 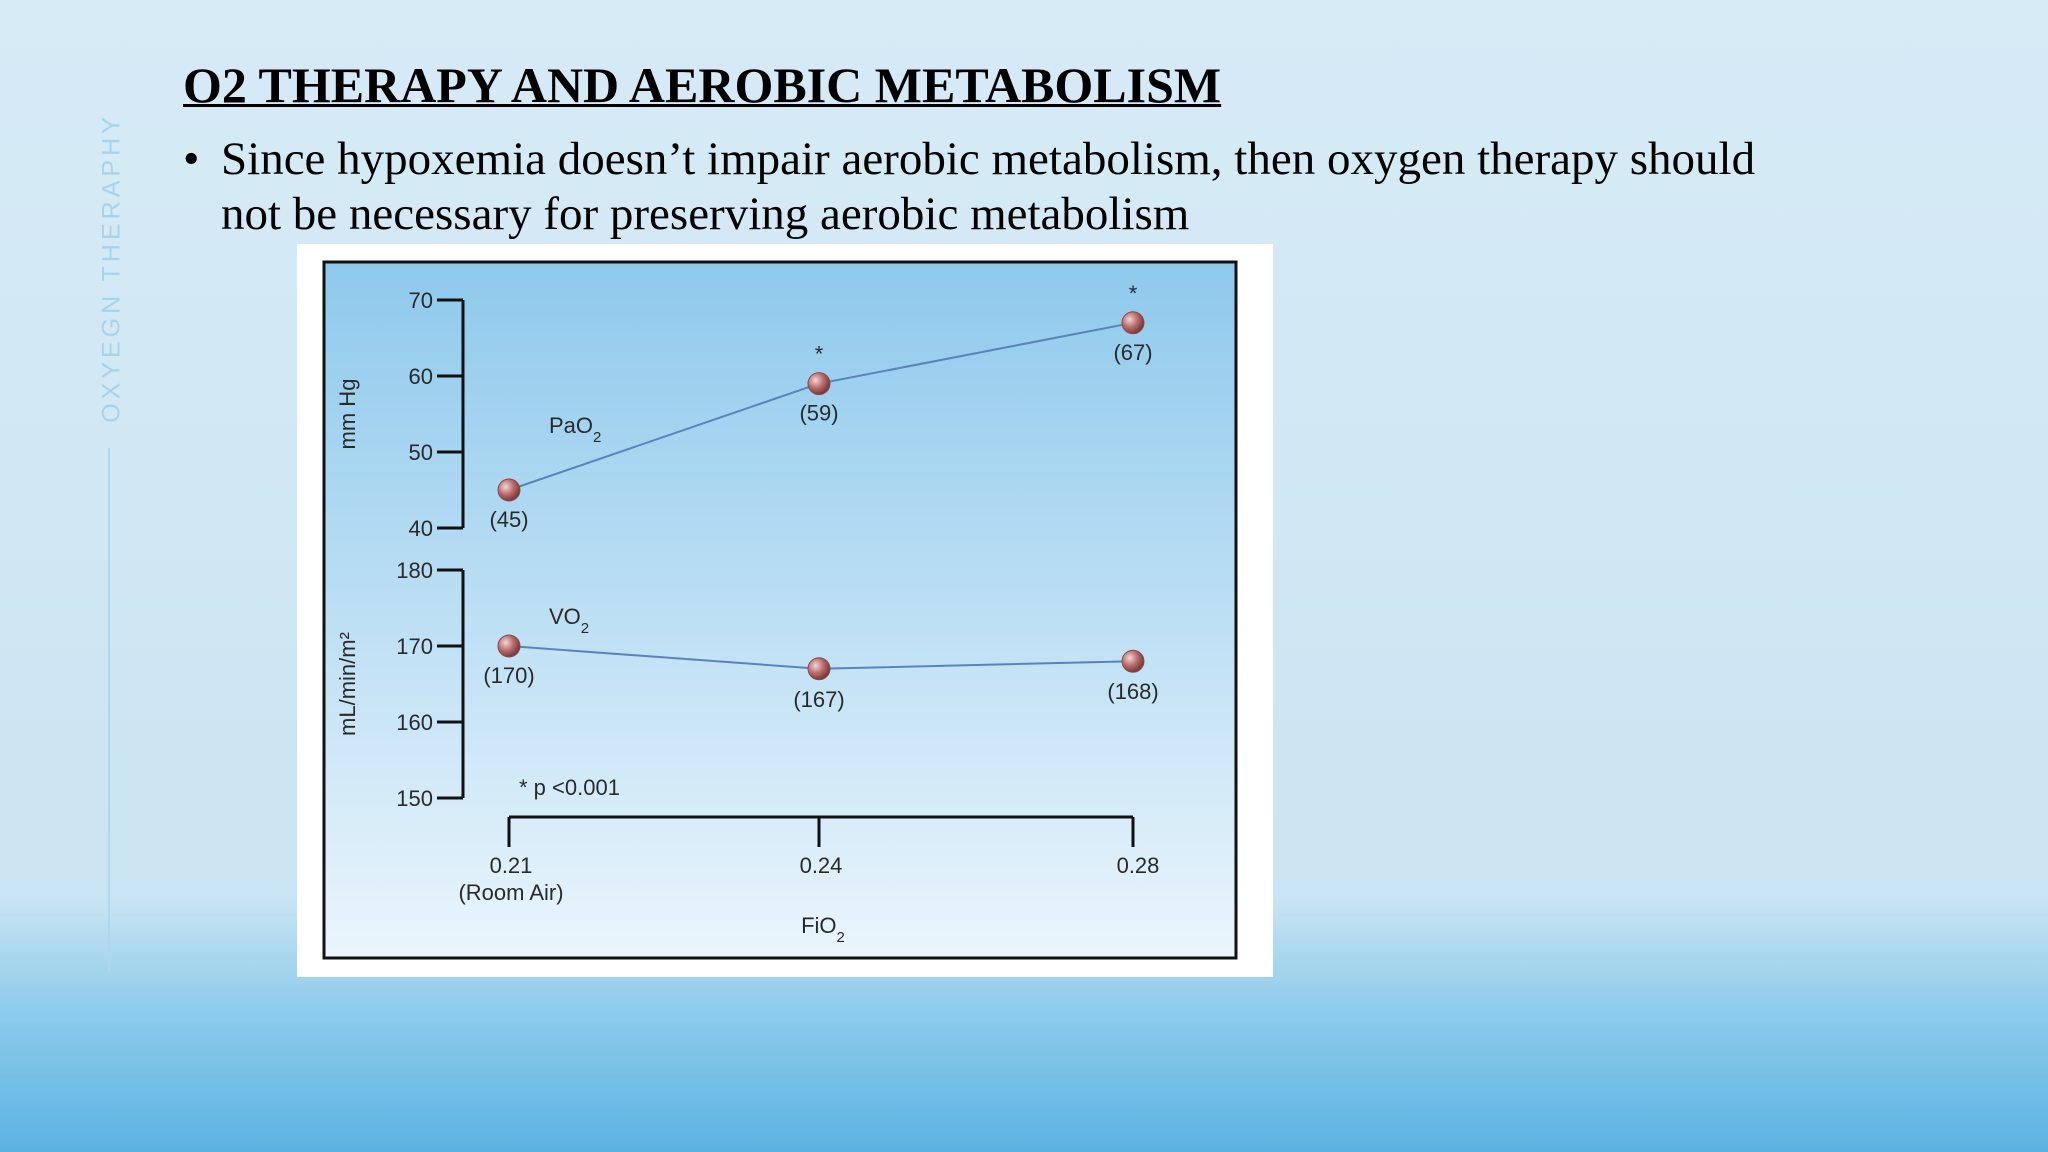 What do you see at coordinates (821, 865) in the screenshot?
I see `x-tick-label: 0.24` at bounding box center [821, 865].